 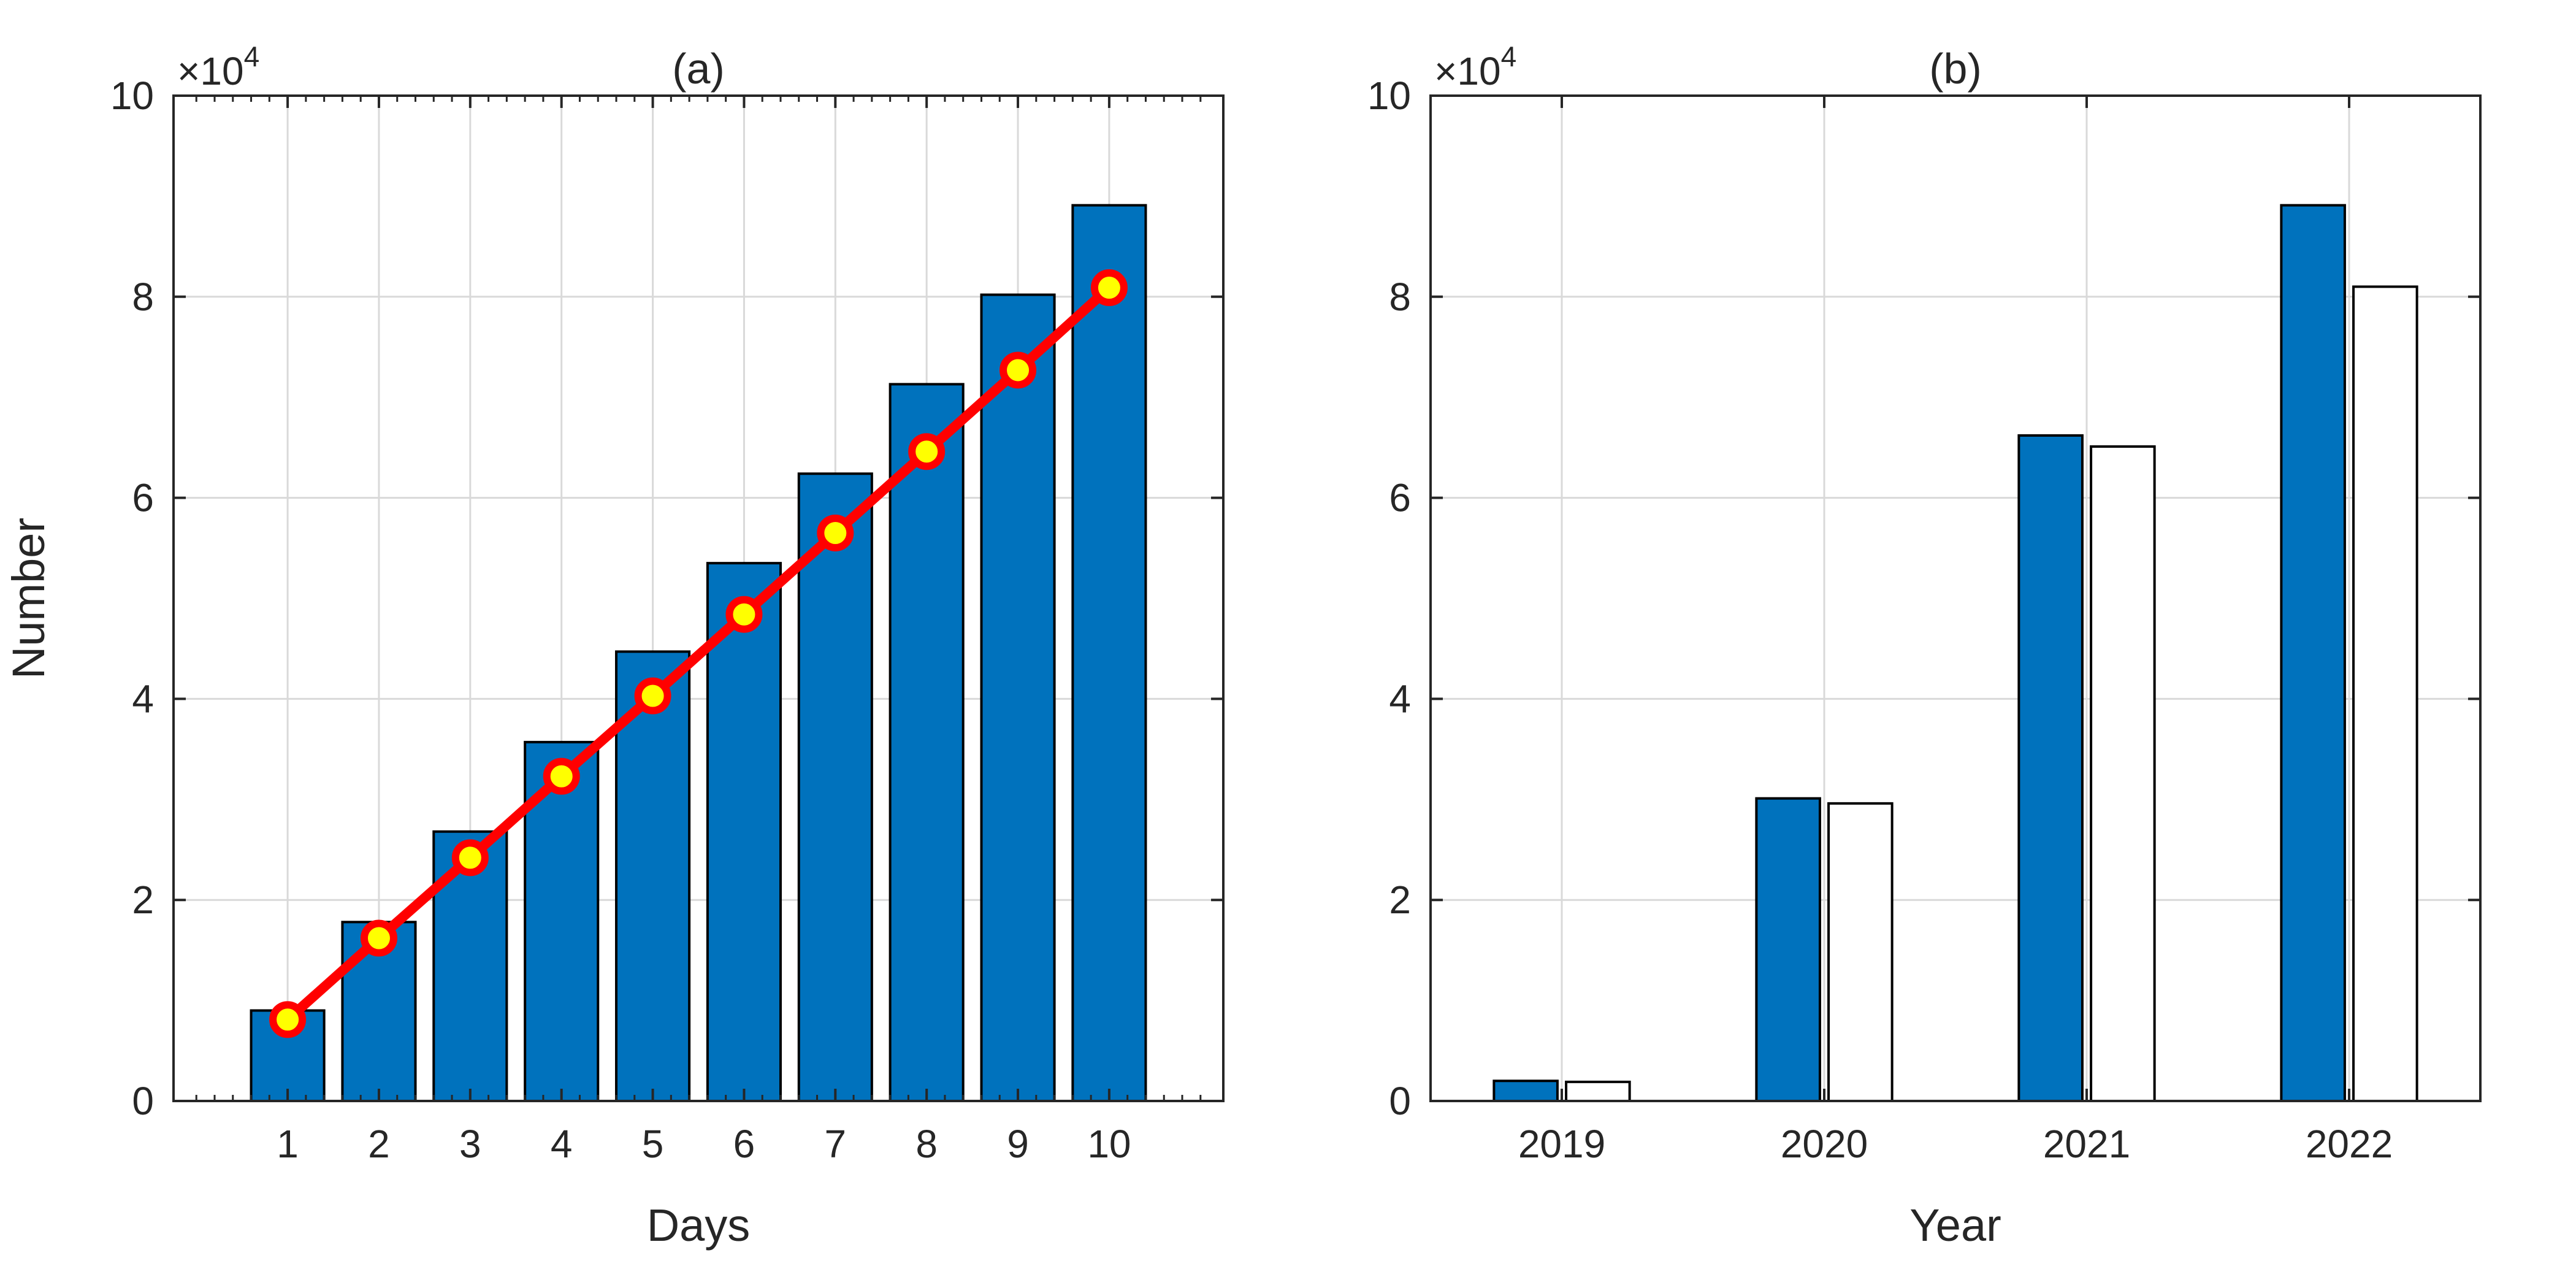 What do you see at coordinates (562, 1144) in the screenshot?
I see `x-tick-label: 4` at bounding box center [562, 1144].